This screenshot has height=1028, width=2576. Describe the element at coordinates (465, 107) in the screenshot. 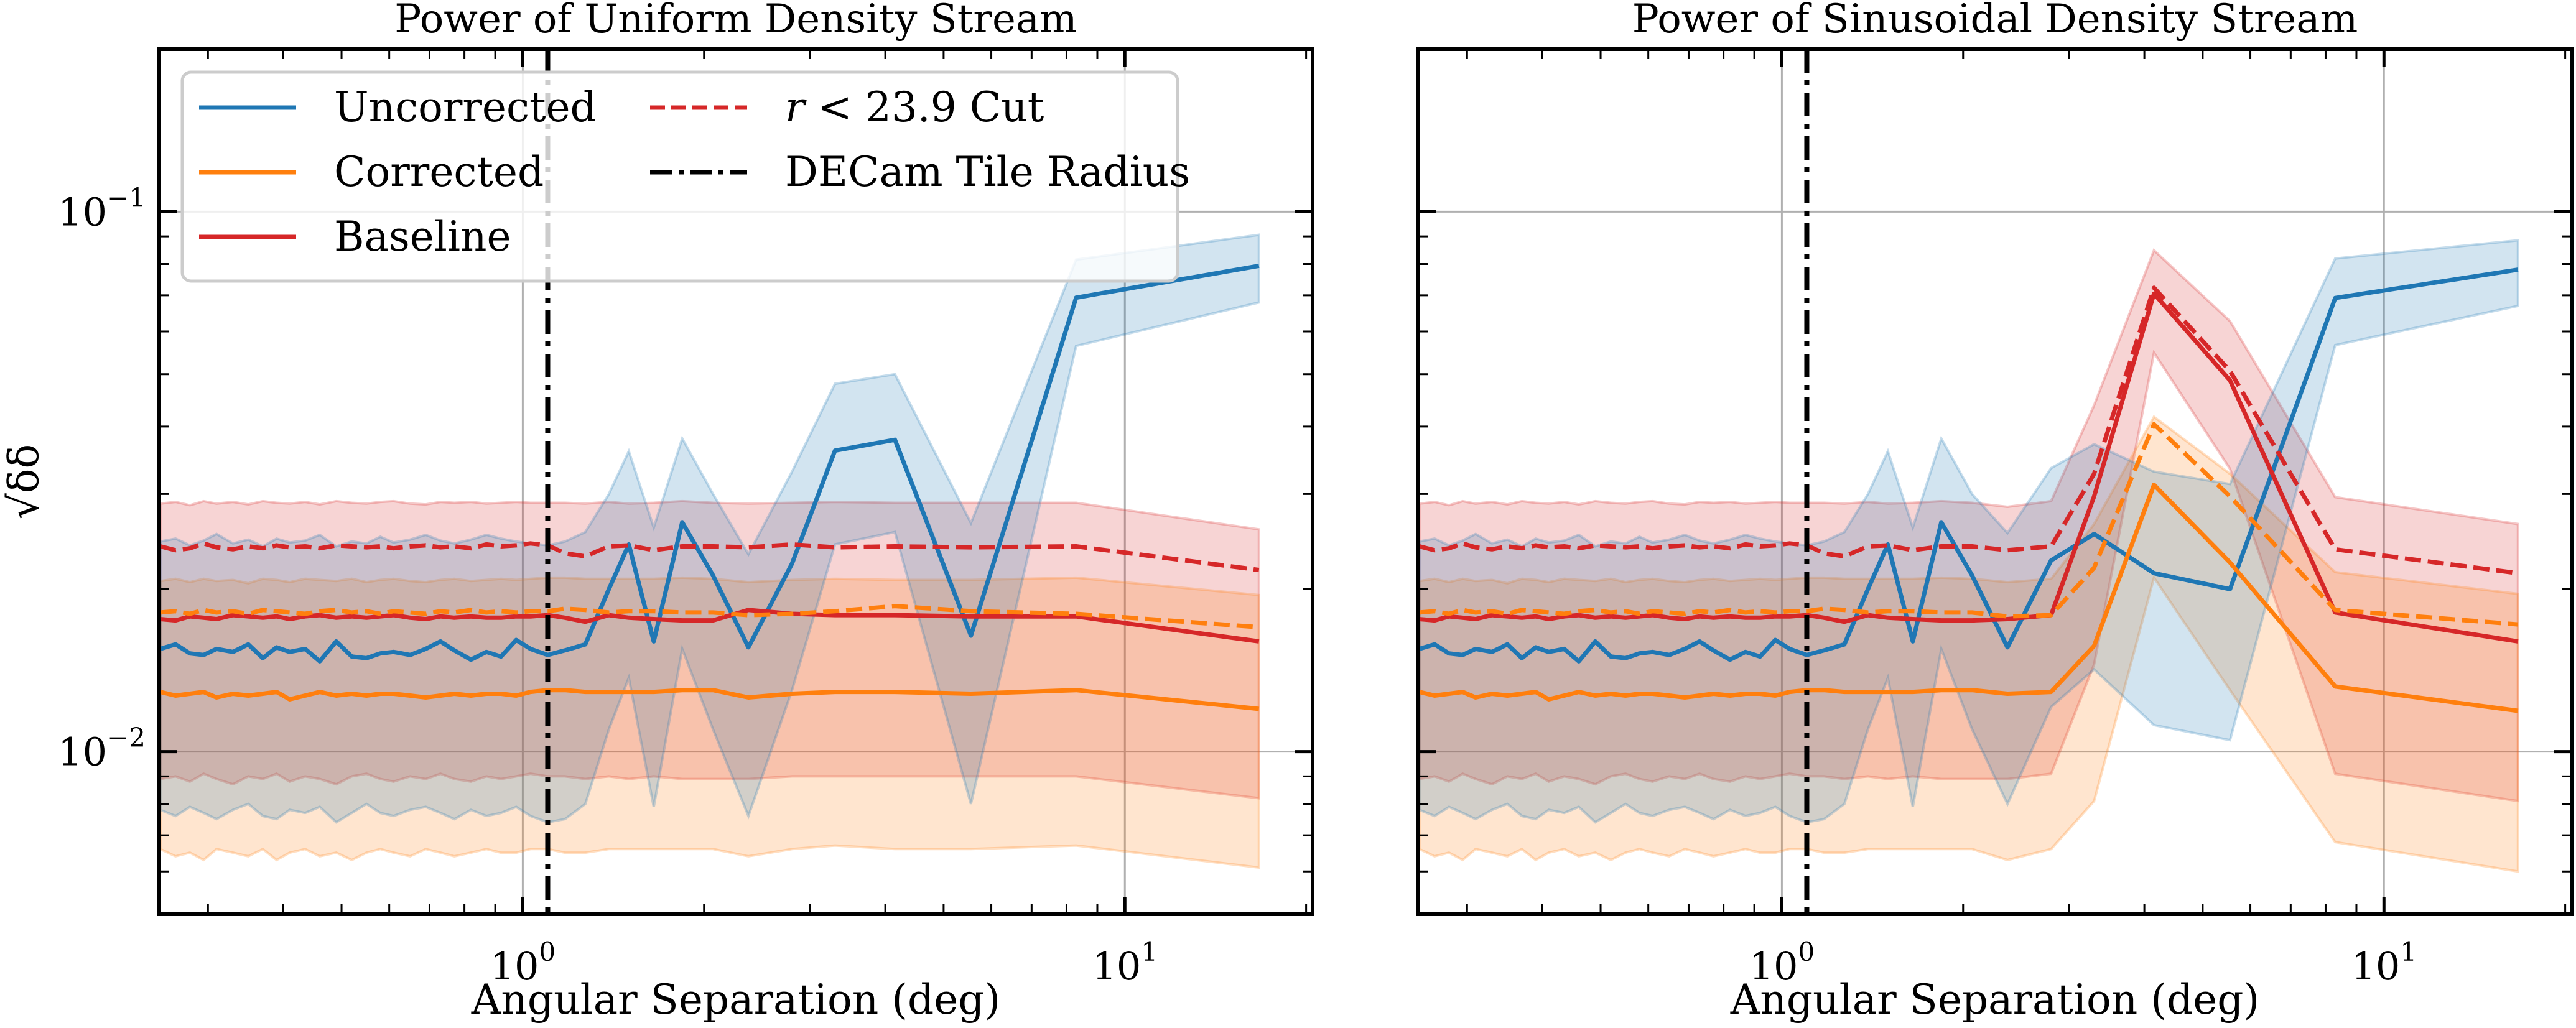

I see `legend-label: Uncorrected` at that location.